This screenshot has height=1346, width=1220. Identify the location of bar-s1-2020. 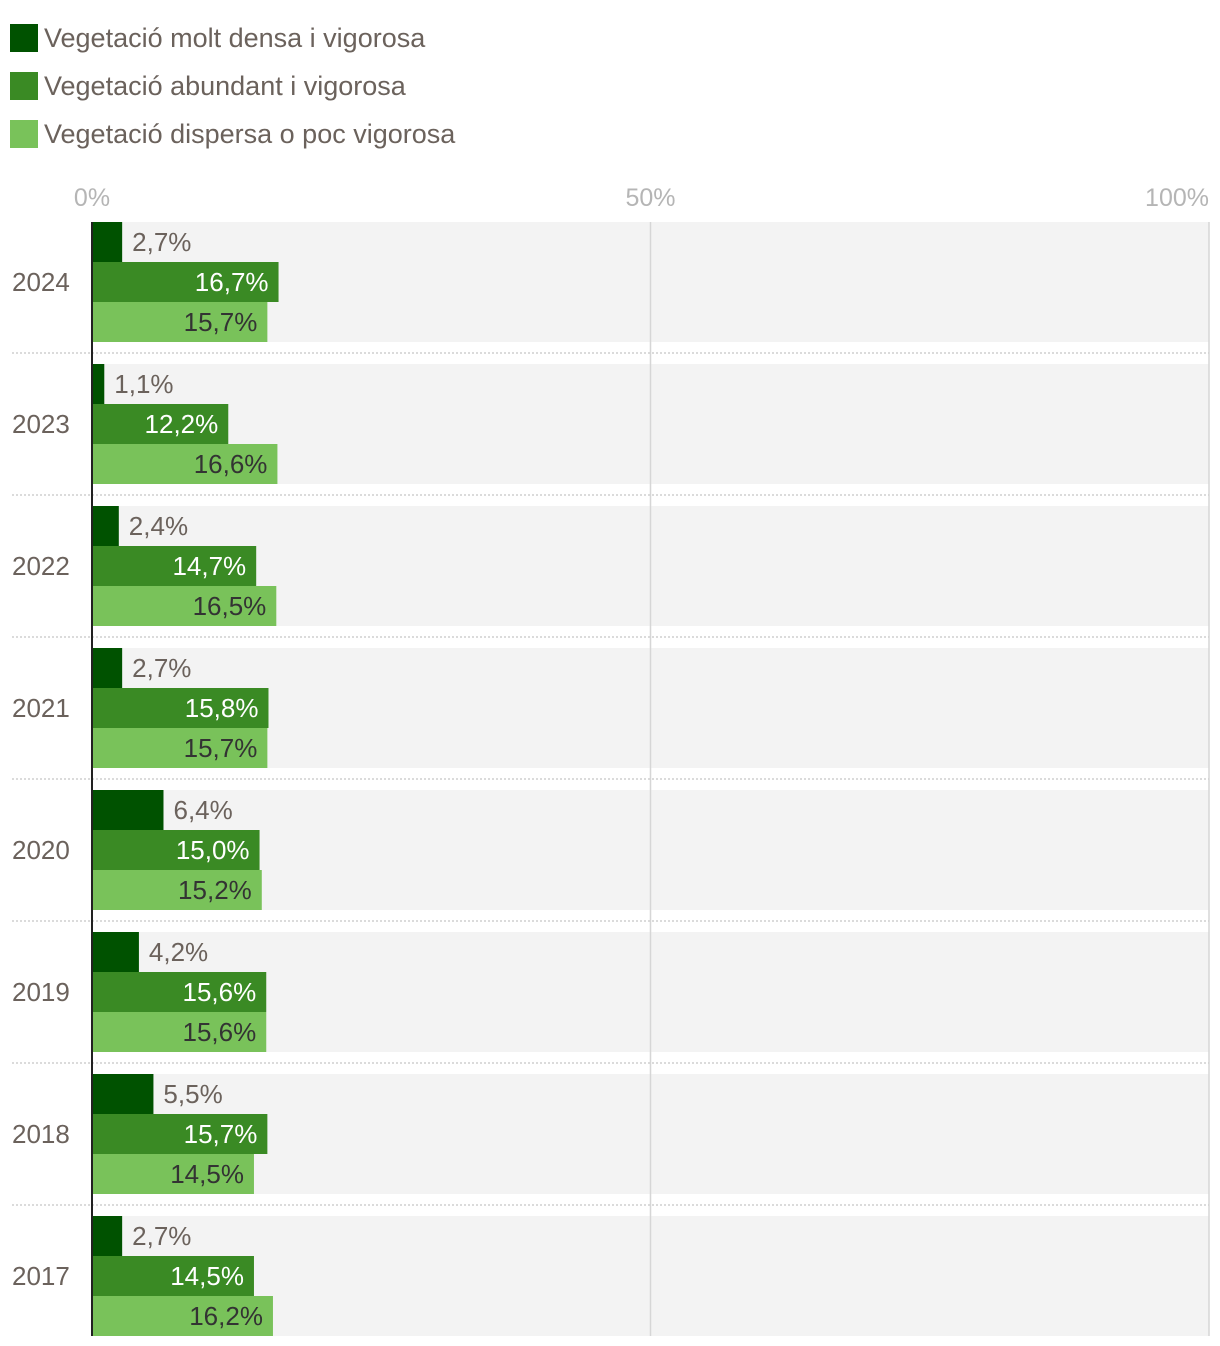
(176, 850).